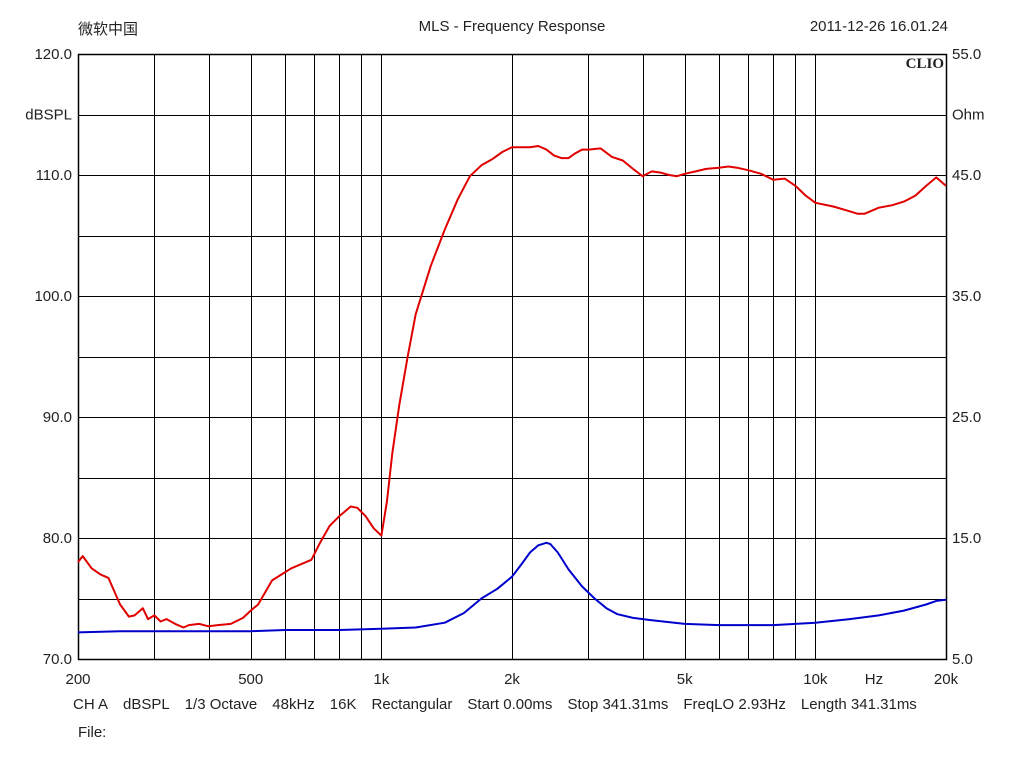 The image size is (1024, 768). Describe the element at coordinates (54, 175) in the screenshot. I see `y-tick-label-left: 110.0` at that location.